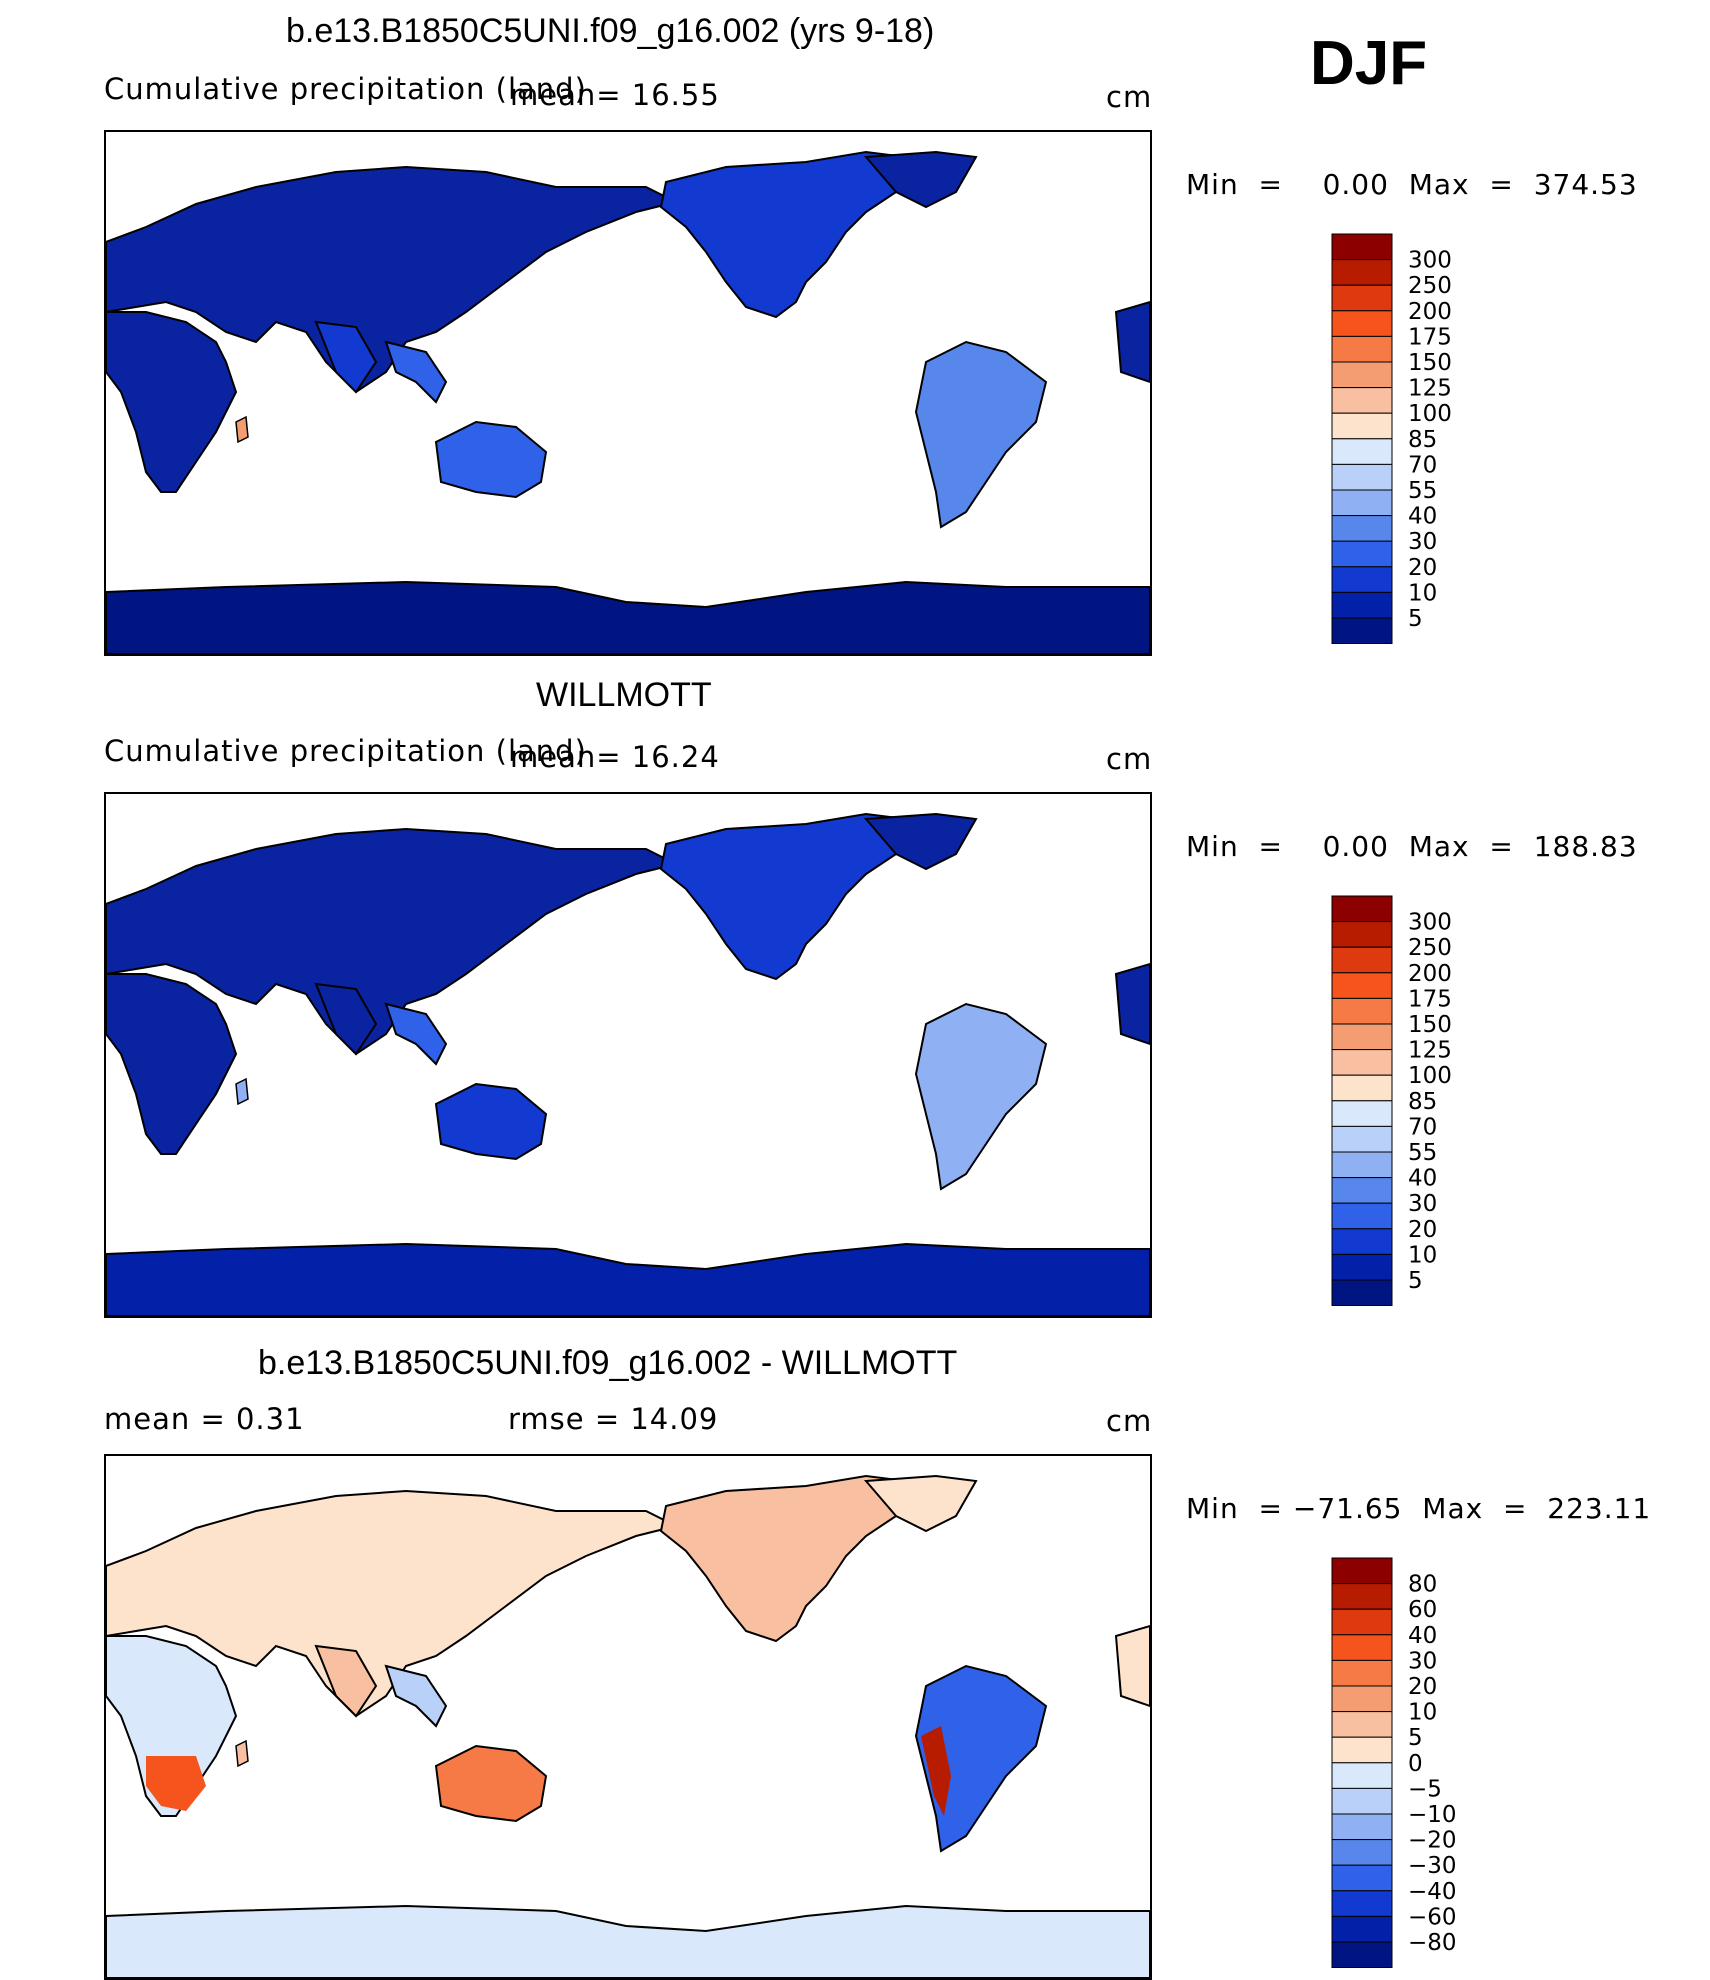 This screenshot has width=1710, height=1980. I want to click on panel-3-mean: mean = 0.31, so click(204, 1419).